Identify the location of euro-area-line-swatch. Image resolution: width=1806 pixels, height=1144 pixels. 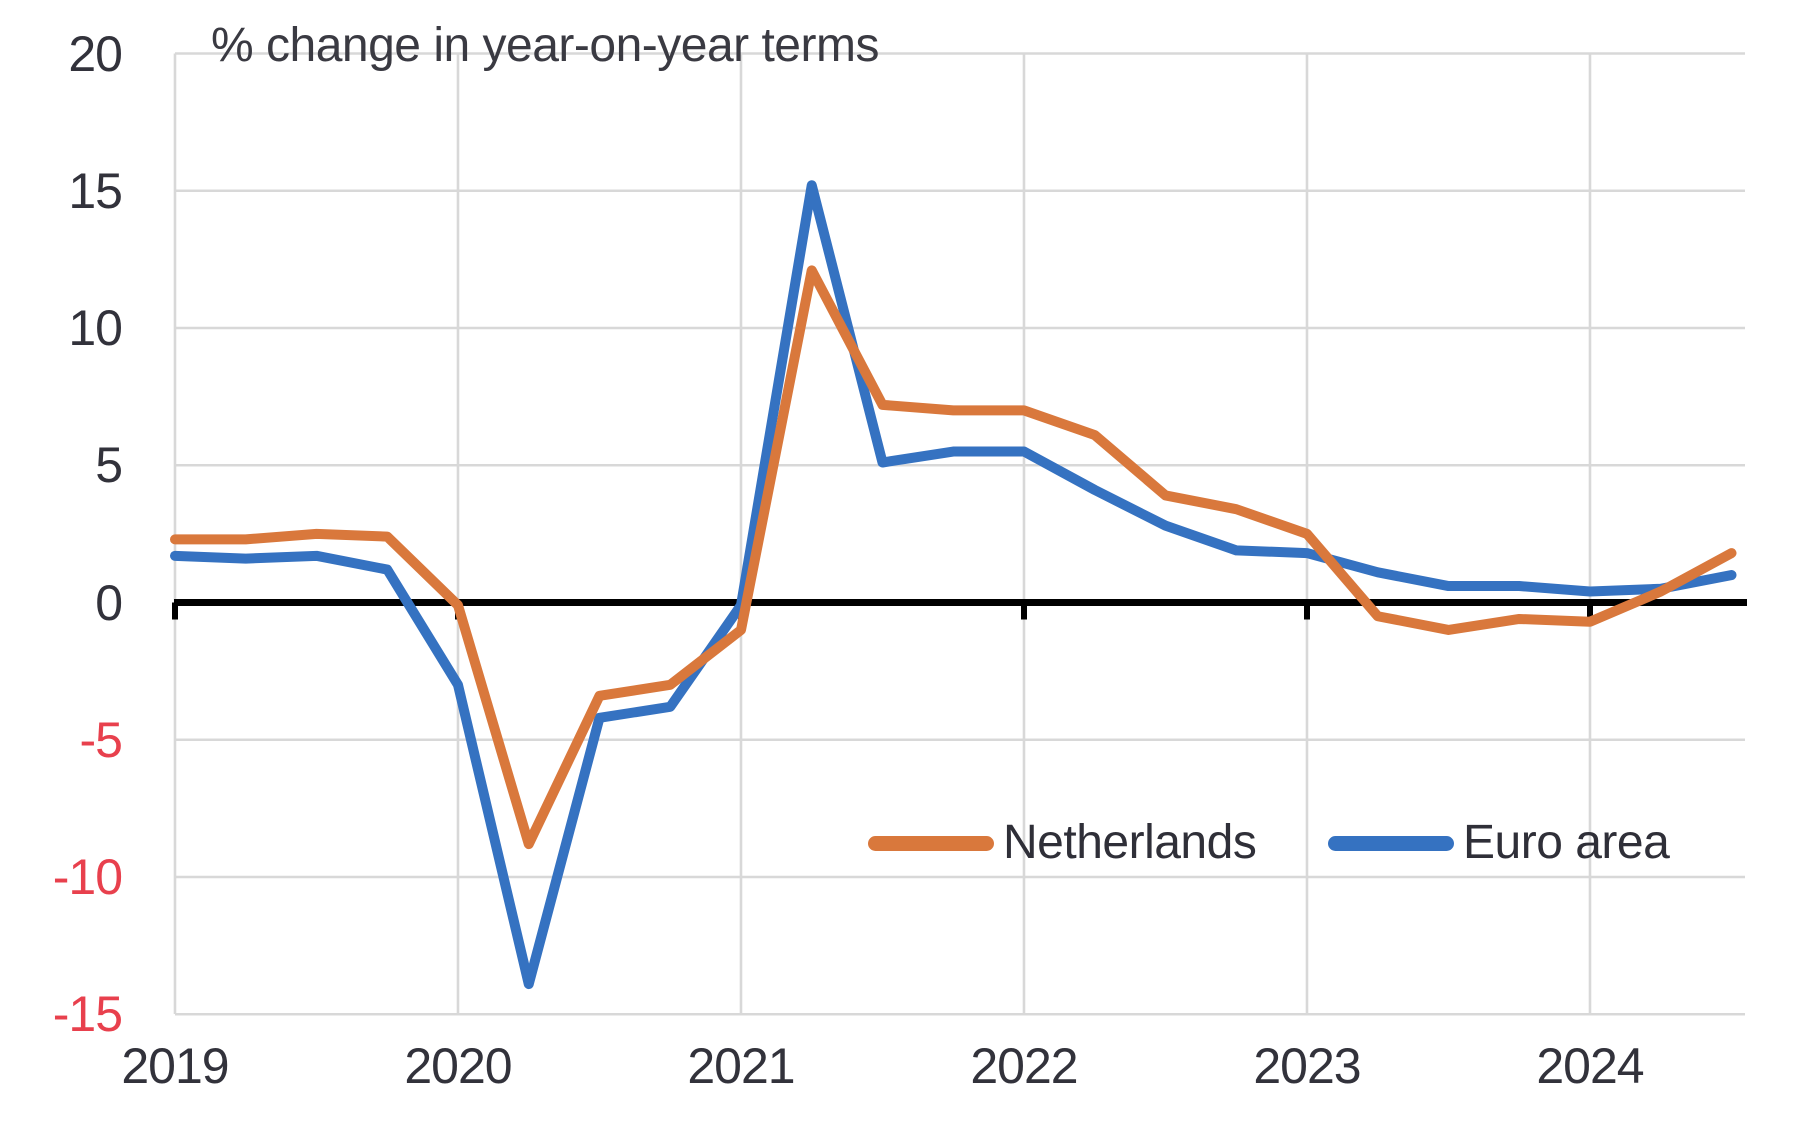
(1391, 843).